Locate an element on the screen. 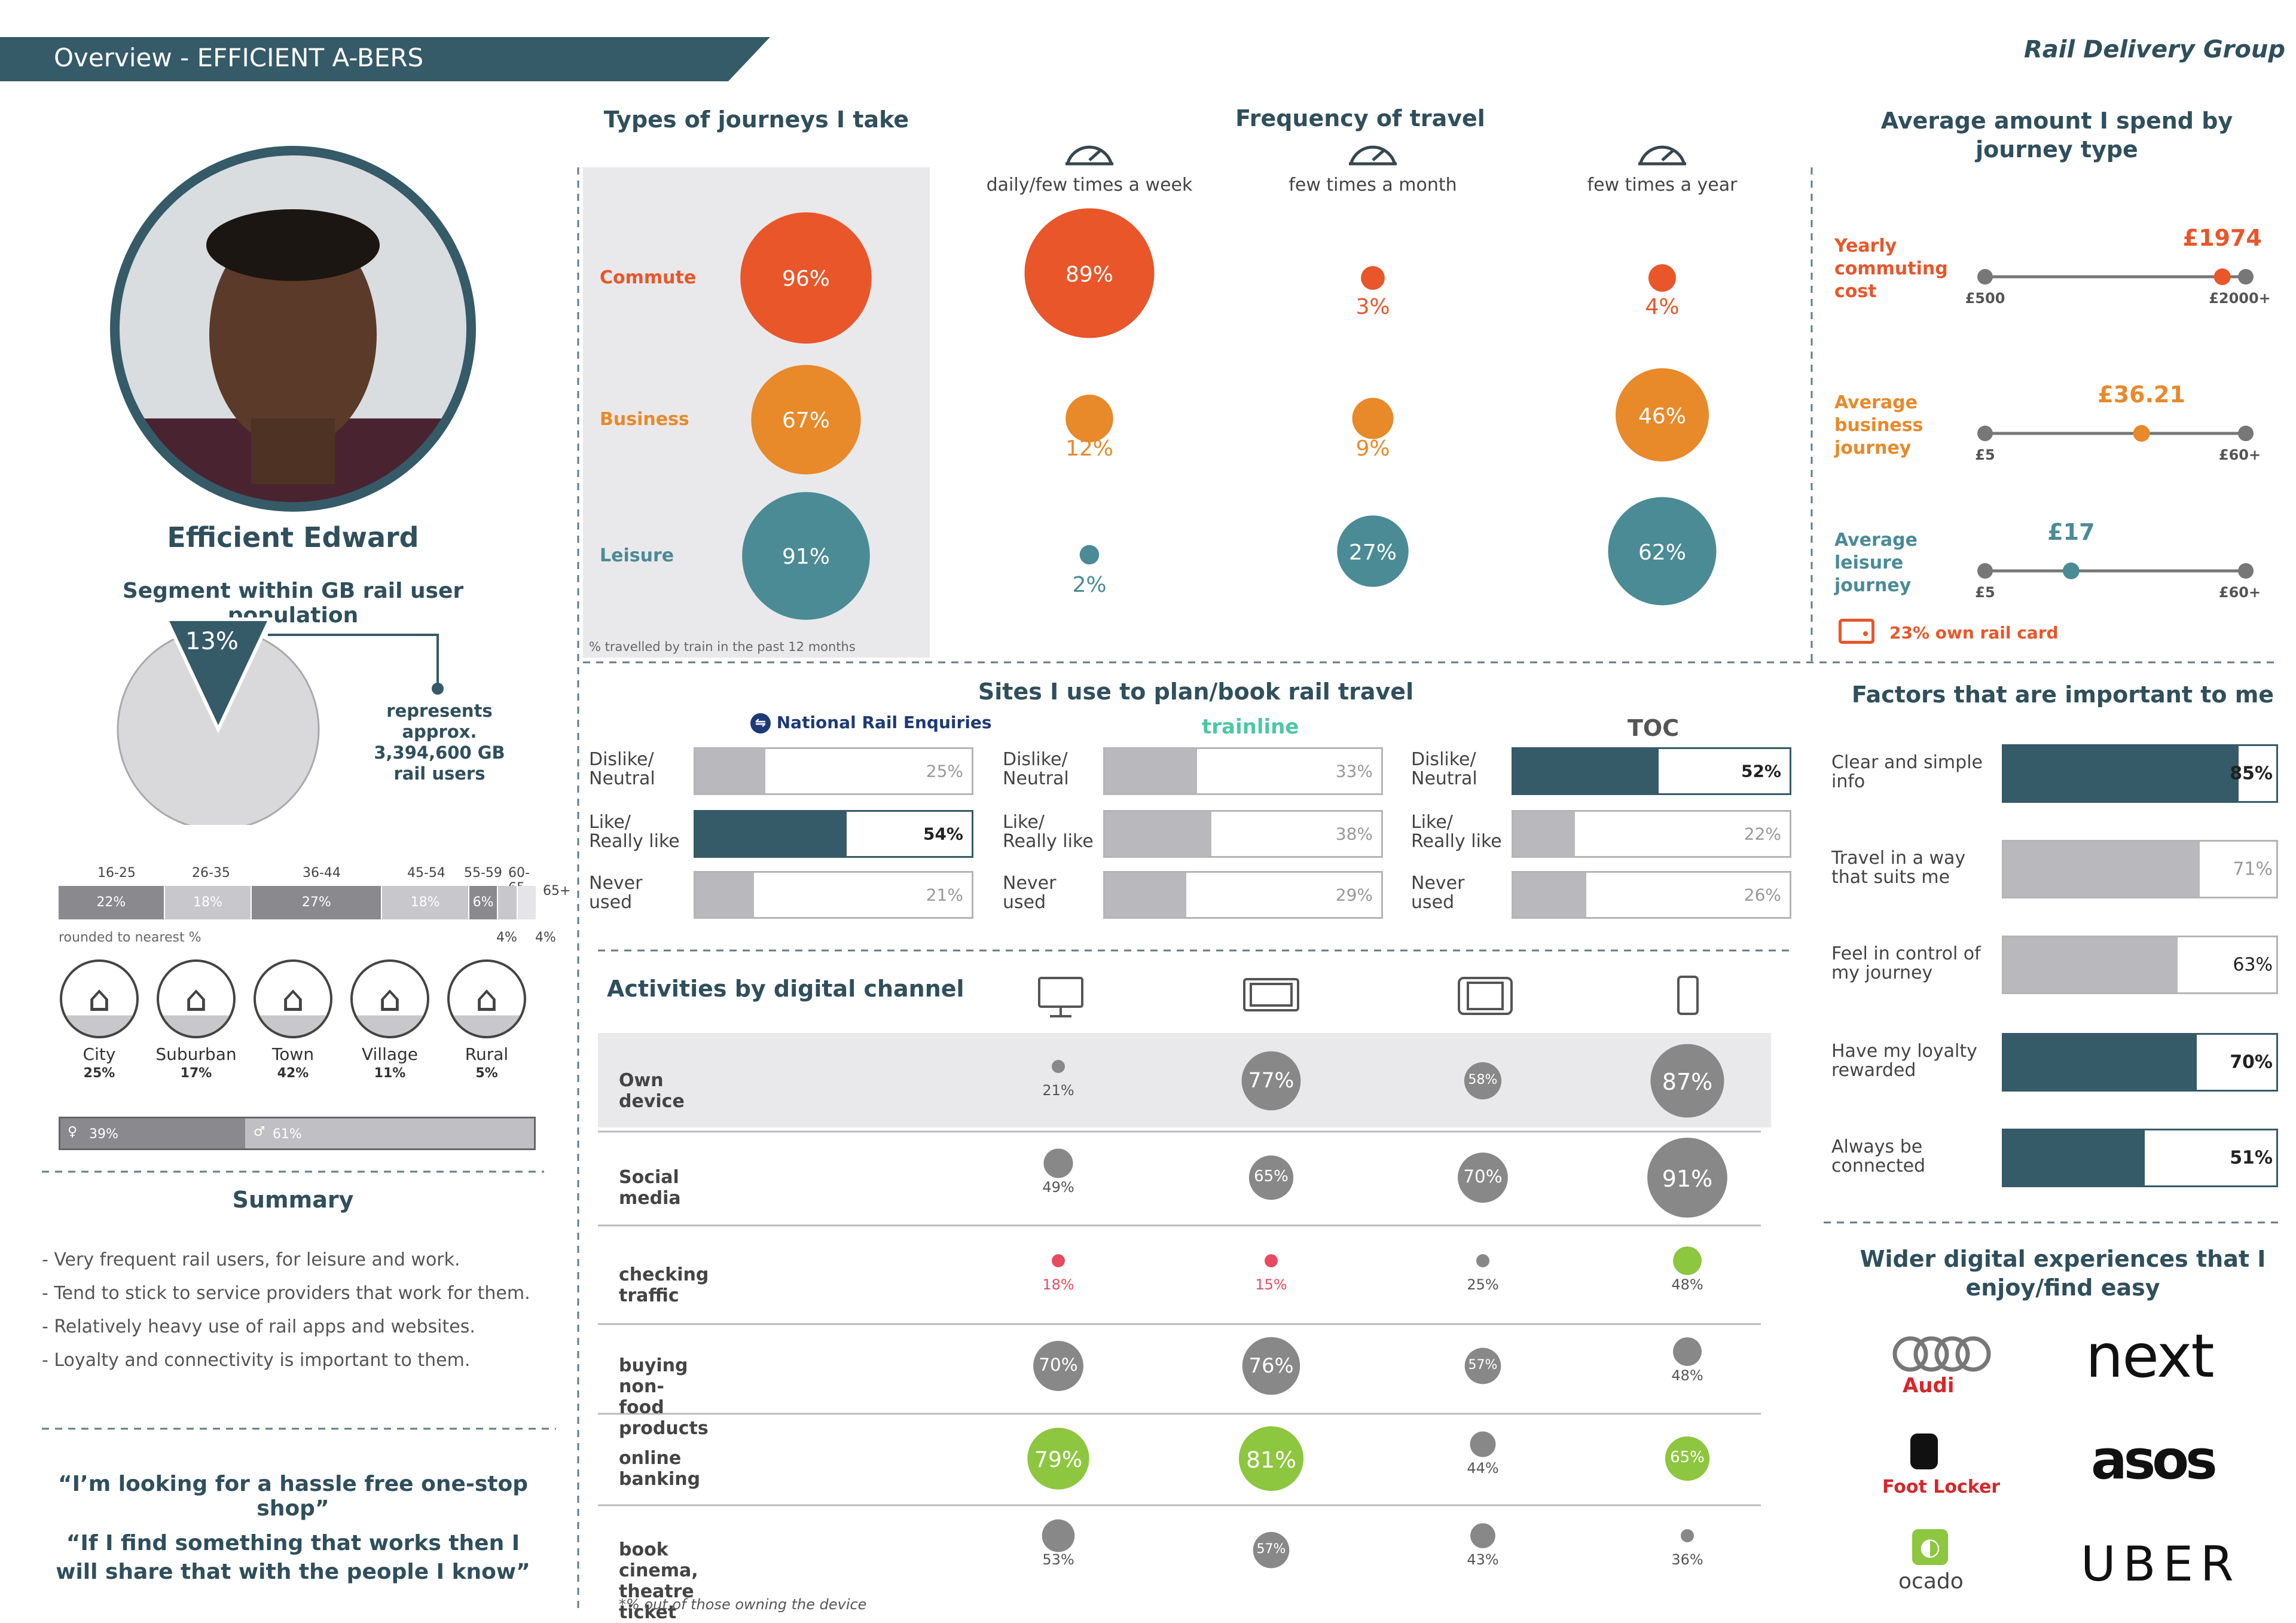 Image resolution: width=2296 pixels, height=1623 pixels. male-icon: ♂ is located at coordinates (259, 1132).